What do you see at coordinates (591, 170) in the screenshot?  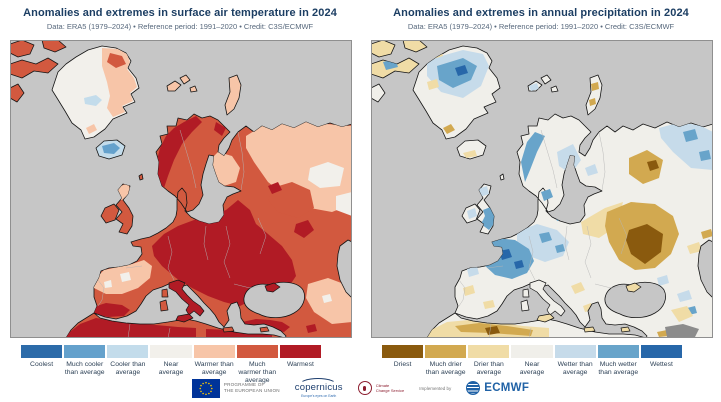 I see `patch-p_fi_c4` at bounding box center [591, 170].